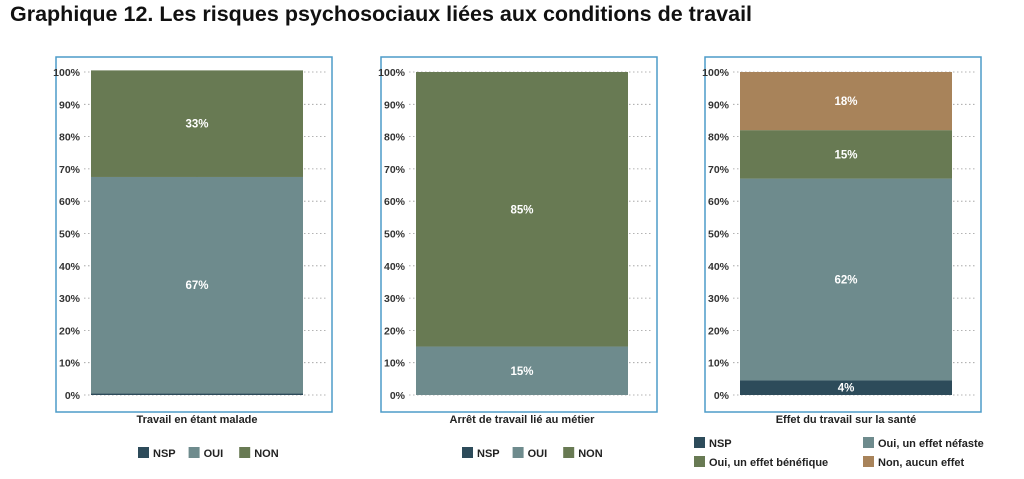 This screenshot has width=1024, height=479. I want to click on data-label: 85%, so click(521, 210).